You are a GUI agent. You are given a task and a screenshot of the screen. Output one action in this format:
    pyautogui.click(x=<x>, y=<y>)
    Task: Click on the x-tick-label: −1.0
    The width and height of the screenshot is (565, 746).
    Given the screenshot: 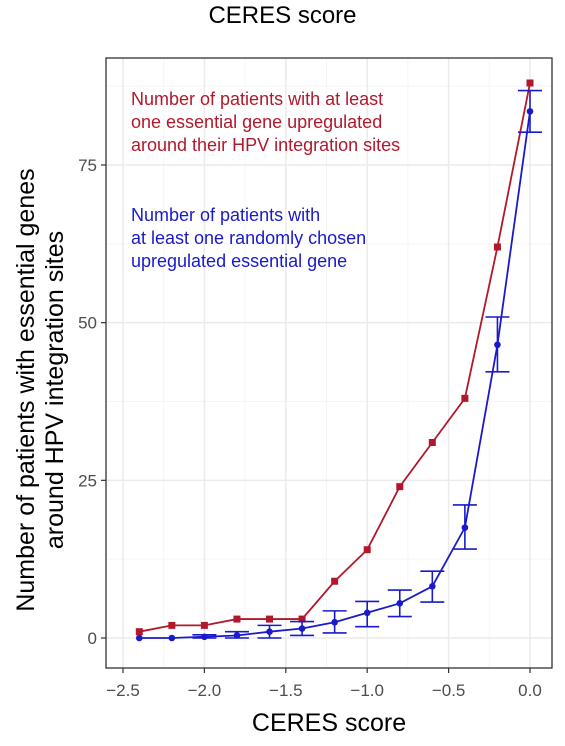 What is the action you would take?
    pyautogui.click(x=367, y=690)
    